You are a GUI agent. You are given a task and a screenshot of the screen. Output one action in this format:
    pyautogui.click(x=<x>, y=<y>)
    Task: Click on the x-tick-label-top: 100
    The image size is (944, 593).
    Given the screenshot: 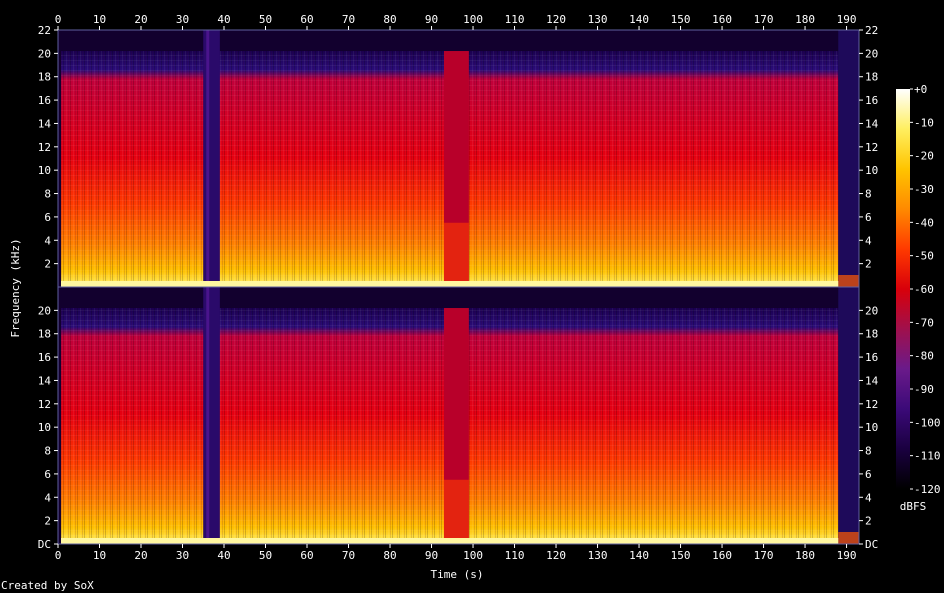 What is the action you would take?
    pyautogui.click(x=473, y=19)
    